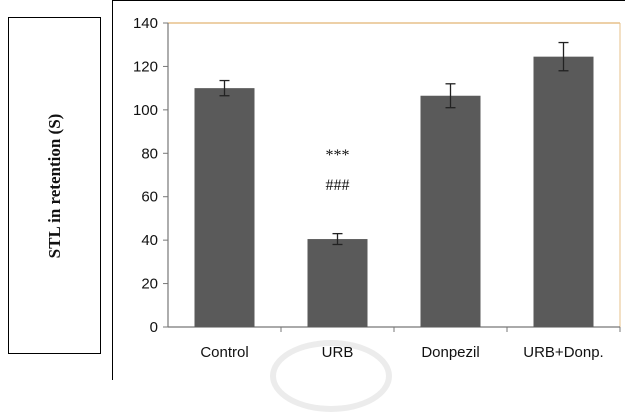 The height and width of the screenshot is (412, 625). I want to click on y-tick-label: 140, so click(145, 23).